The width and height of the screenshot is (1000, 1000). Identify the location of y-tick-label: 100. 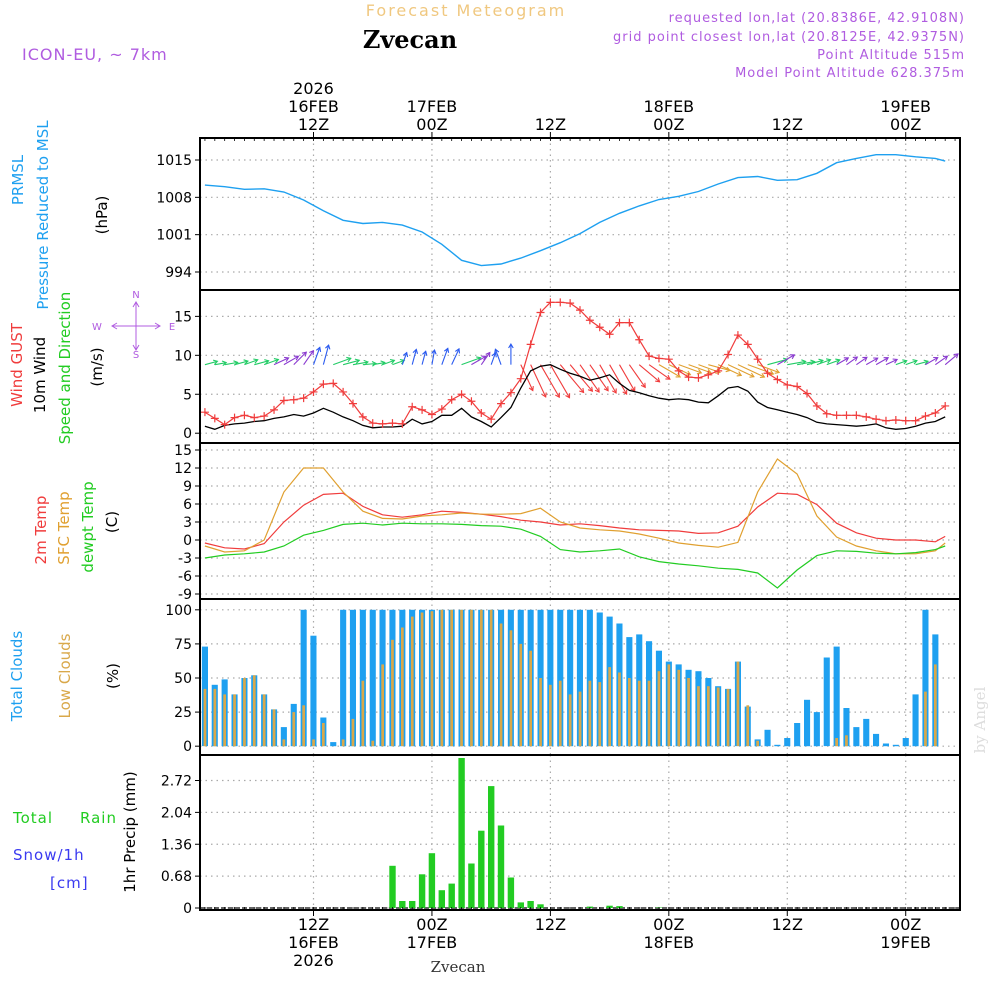
(178, 611).